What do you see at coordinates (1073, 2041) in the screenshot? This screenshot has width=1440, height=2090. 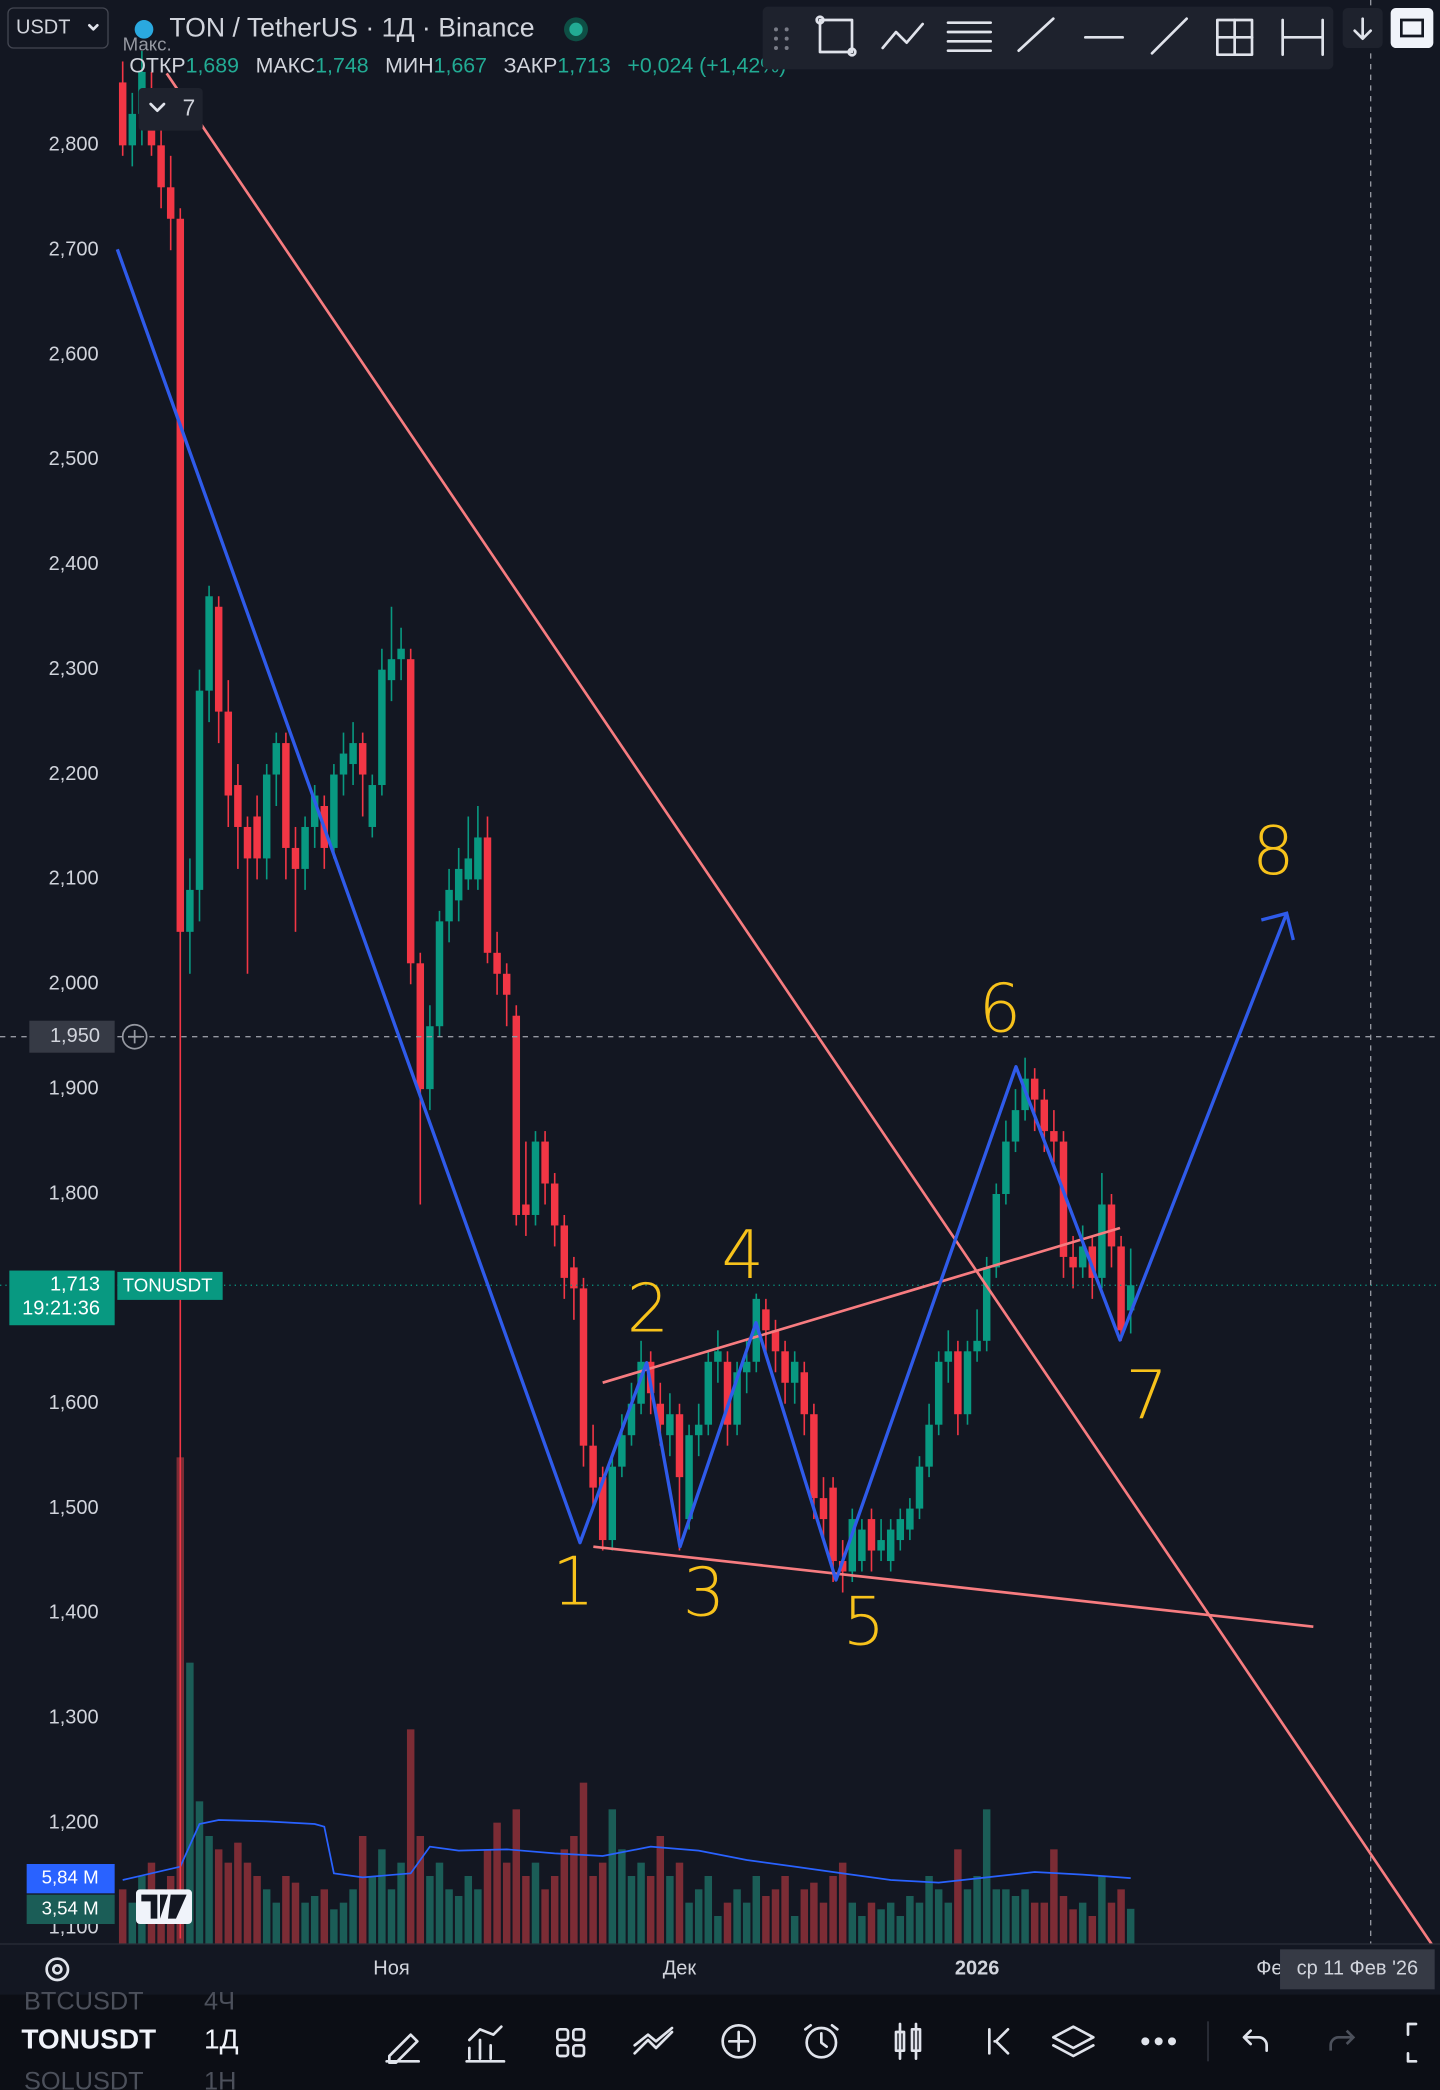 I see `layers-icon` at bounding box center [1073, 2041].